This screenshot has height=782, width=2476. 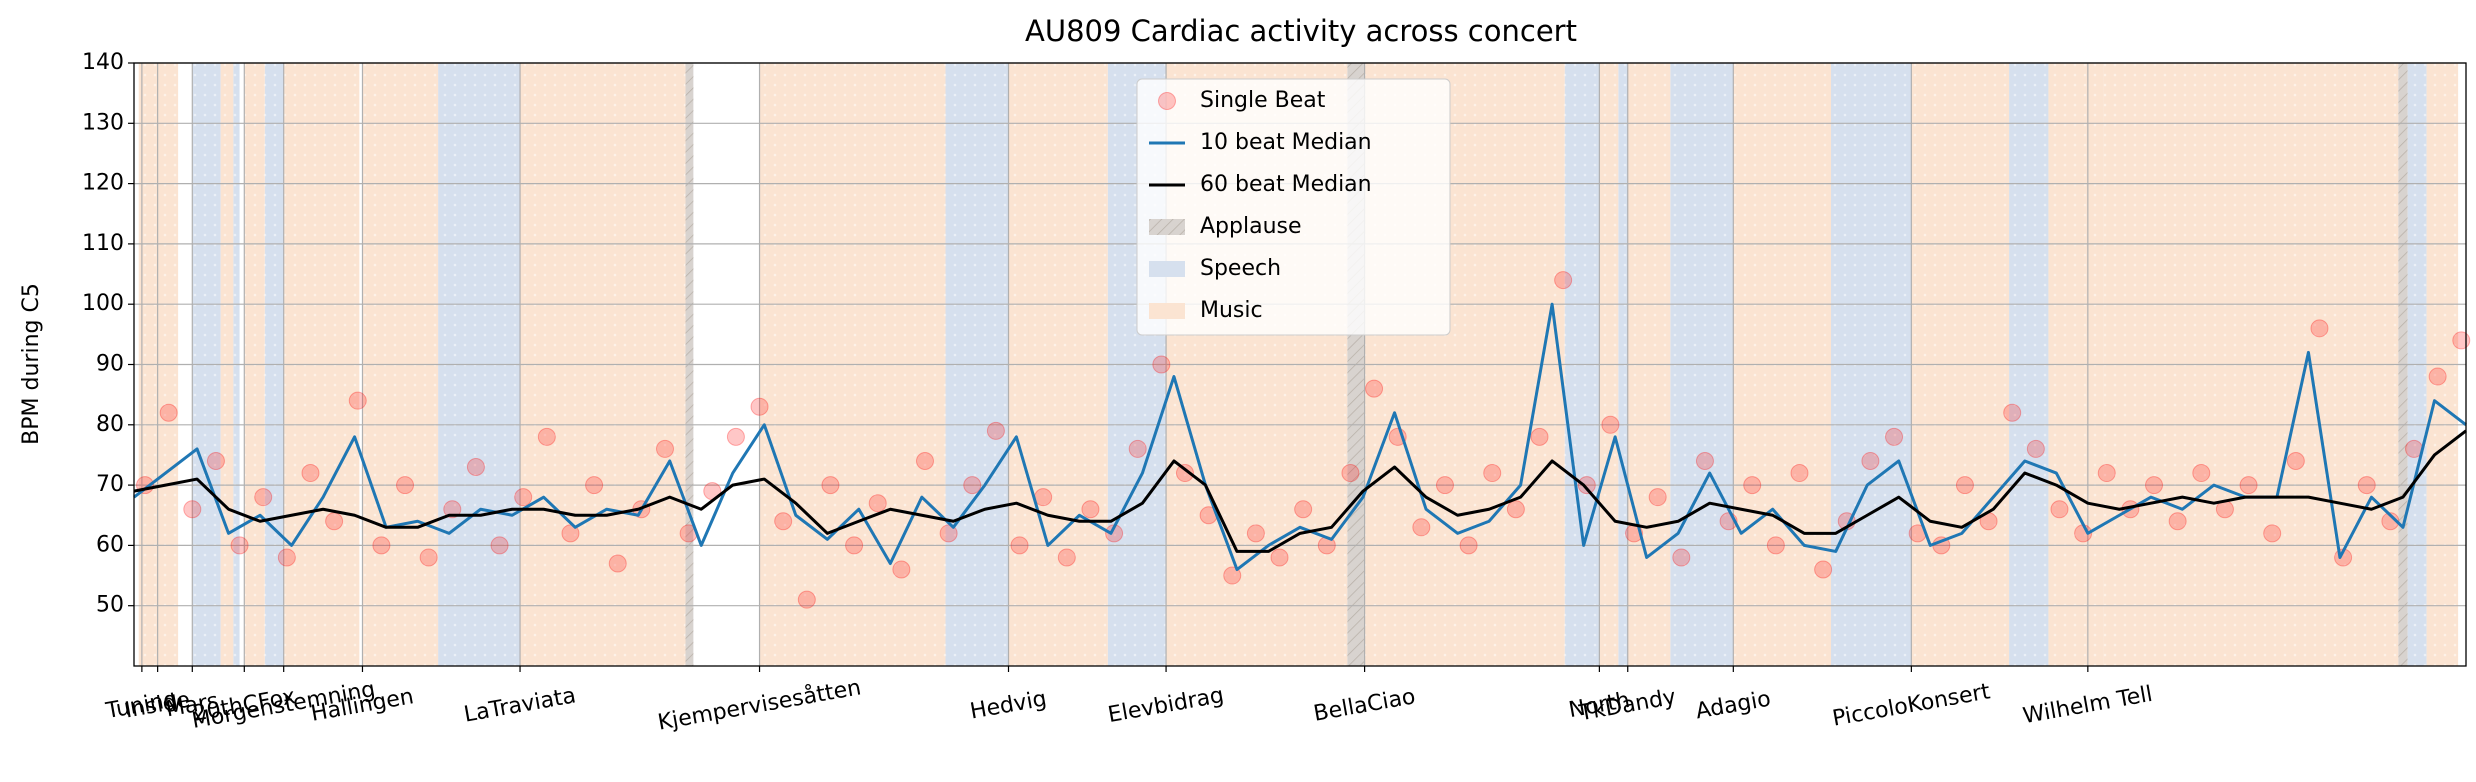 I want to click on legend-box, so click(x=1293, y=207).